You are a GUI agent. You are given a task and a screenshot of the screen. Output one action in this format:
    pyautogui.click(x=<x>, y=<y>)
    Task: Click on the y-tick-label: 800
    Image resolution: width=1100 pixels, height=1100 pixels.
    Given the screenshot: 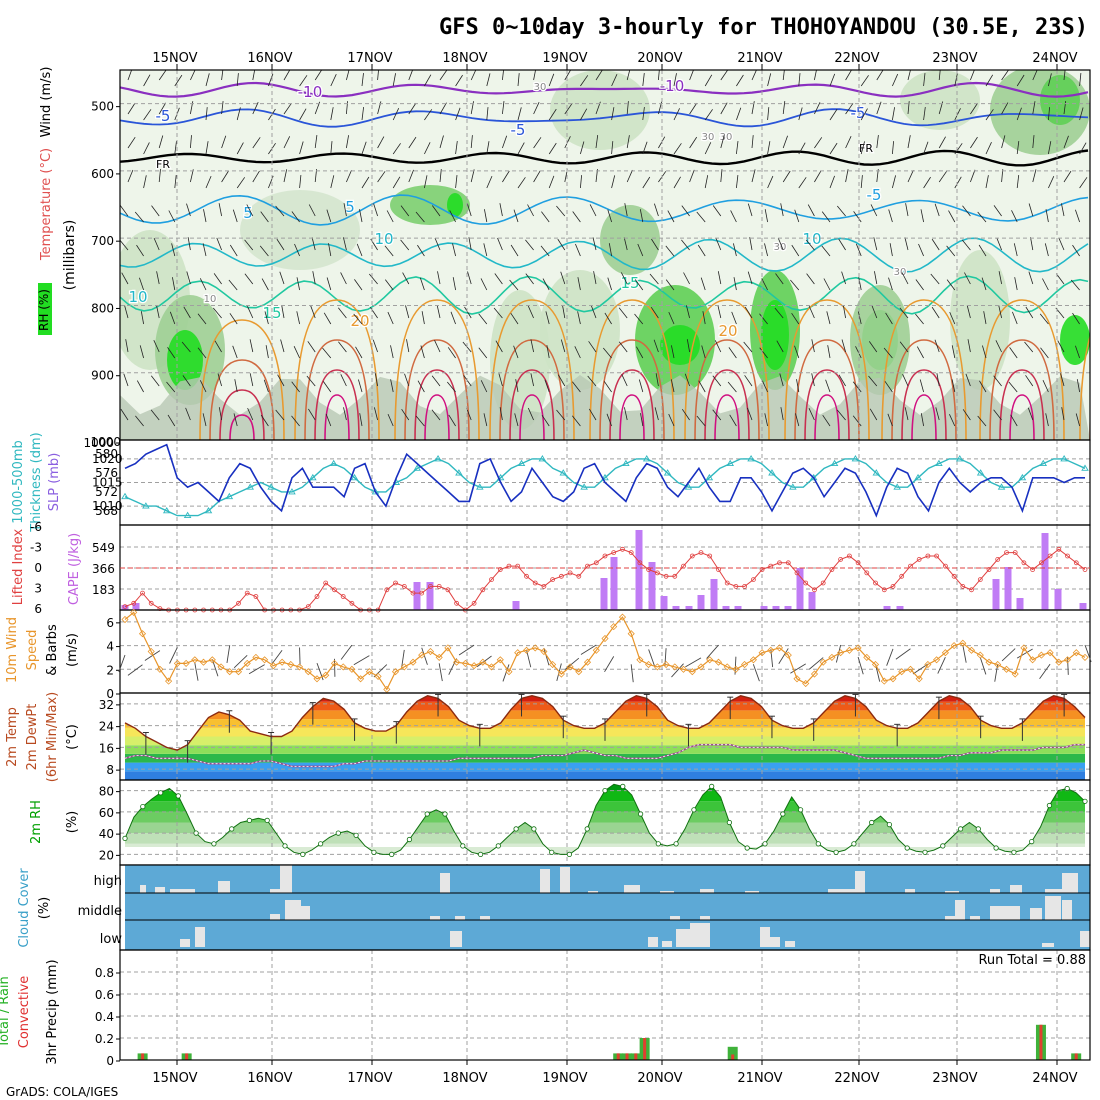 What is the action you would take?
    pyautogui.click(x=102, y=308)
    